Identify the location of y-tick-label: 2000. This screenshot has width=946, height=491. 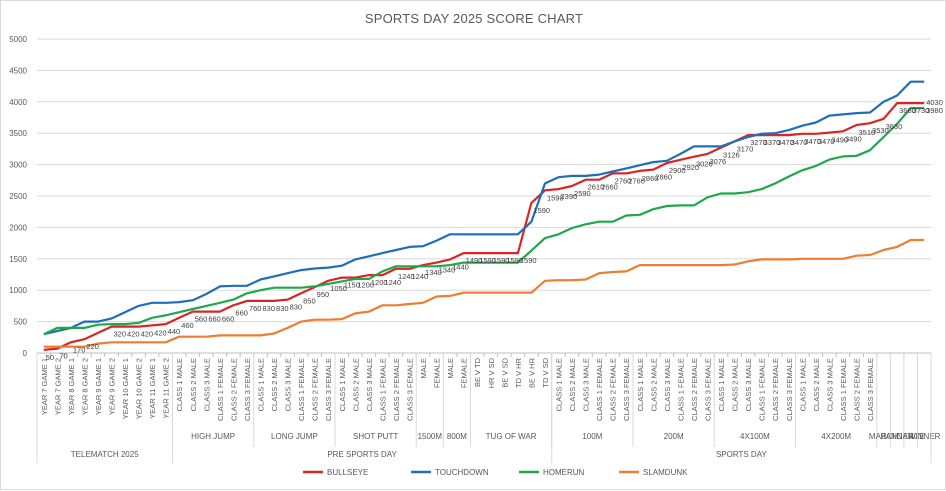
(18, 227).